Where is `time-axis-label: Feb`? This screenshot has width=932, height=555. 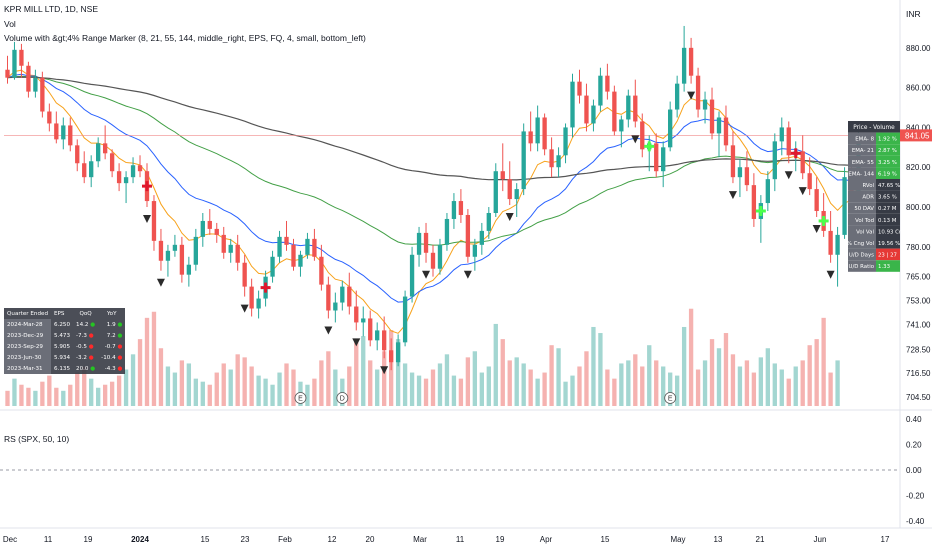
time-axis-label: Feb is located at coordinates (285, 539).